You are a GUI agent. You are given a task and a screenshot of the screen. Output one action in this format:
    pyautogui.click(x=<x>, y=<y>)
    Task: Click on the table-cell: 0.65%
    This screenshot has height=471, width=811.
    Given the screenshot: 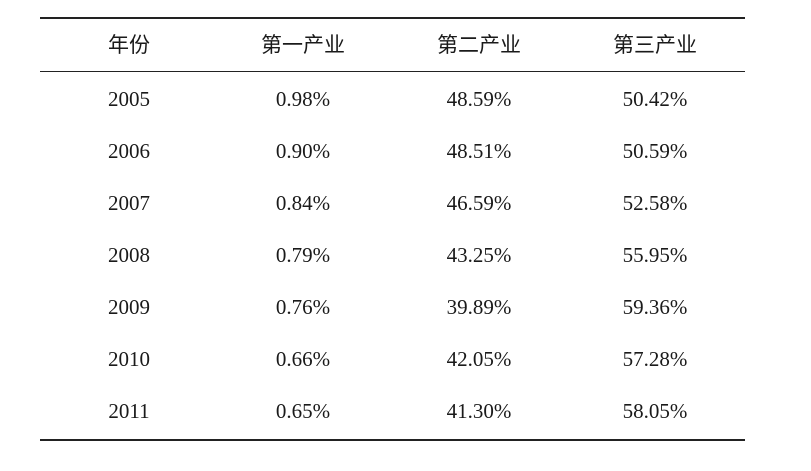 What is the action you would take?
    pyautogui.click(x=303, y=411)
    